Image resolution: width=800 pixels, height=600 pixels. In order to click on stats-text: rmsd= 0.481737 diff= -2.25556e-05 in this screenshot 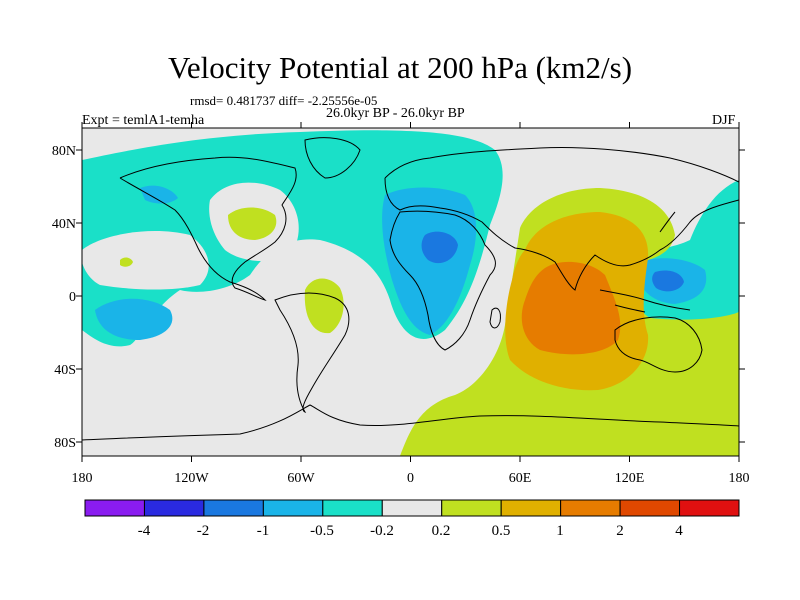, I will do `click(284, 100)`.